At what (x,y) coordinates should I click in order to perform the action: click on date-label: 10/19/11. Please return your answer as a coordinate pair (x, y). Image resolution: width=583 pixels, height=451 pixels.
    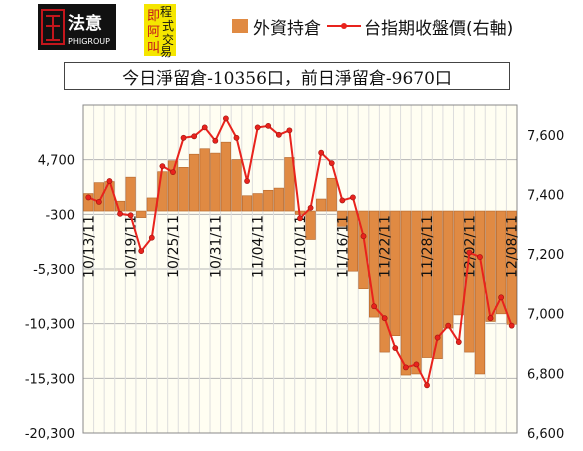
    Looking at the image, I should click on (132, 246).